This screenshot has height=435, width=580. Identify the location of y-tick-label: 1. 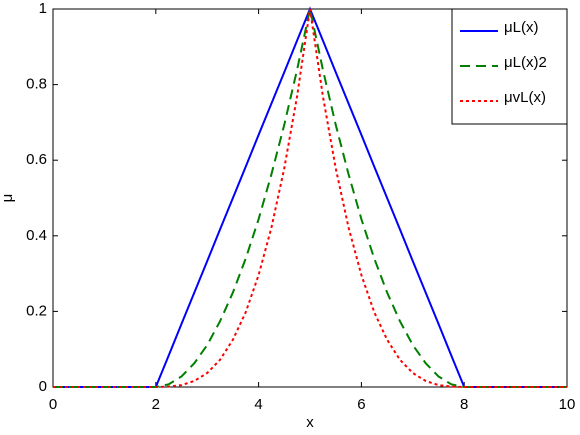
(43, 8).